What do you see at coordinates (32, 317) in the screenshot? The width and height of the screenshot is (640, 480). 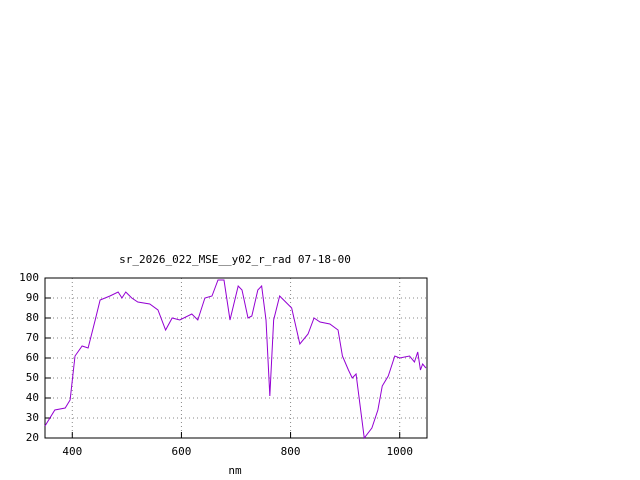 I see `y-tick-label: 80` at bounding box center [32, 317].